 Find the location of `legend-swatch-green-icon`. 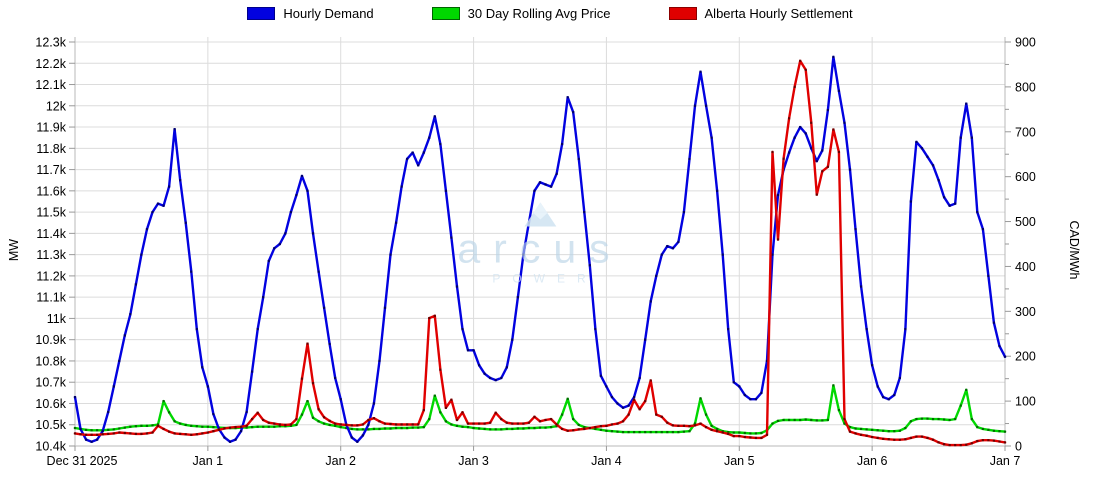

legend-swatch-green-icon is located at coordinates (445, 13).